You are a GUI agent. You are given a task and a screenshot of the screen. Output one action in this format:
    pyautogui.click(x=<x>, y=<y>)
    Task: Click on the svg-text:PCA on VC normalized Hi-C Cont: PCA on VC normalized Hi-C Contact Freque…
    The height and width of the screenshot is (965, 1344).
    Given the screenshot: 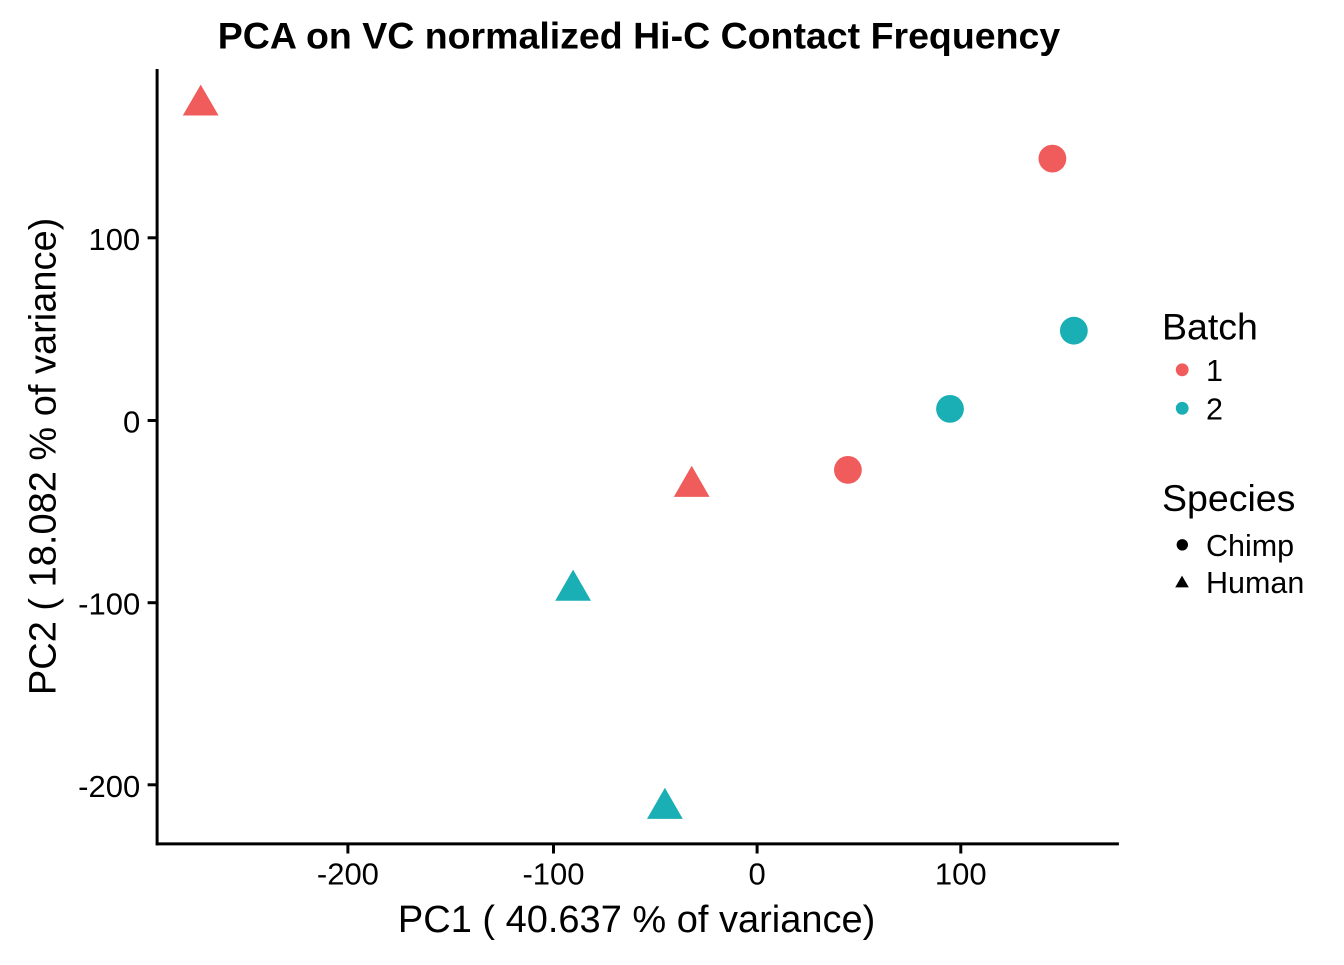 What is the action you would take?
    pyautogui.click(x=639, y=36)
    